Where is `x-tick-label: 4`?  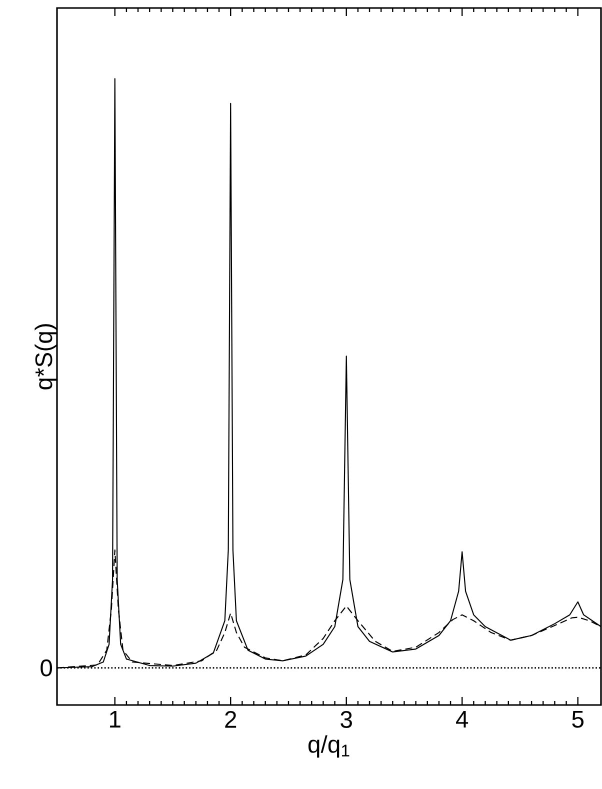 x-tick-label: 4 is located at coordinates (462, 719).